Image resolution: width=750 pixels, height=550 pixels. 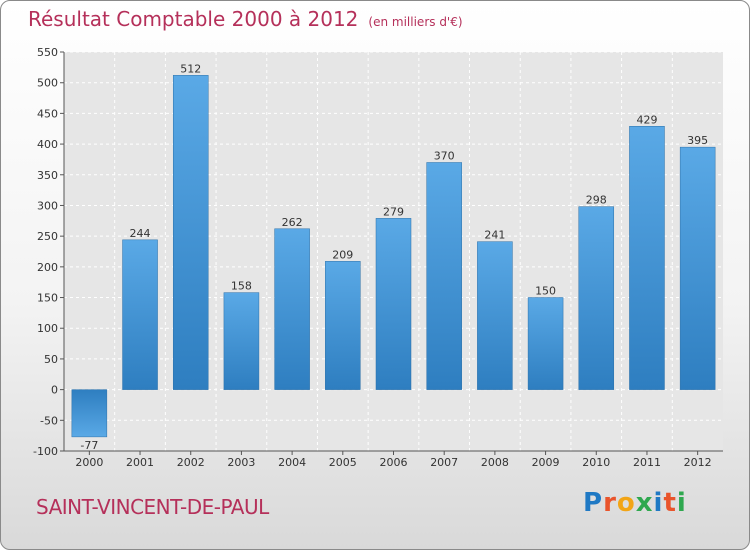 What do you see at coordinates (444, 276) in the screenshot?
I see `bar-2007` at bounding box center [444, 276].